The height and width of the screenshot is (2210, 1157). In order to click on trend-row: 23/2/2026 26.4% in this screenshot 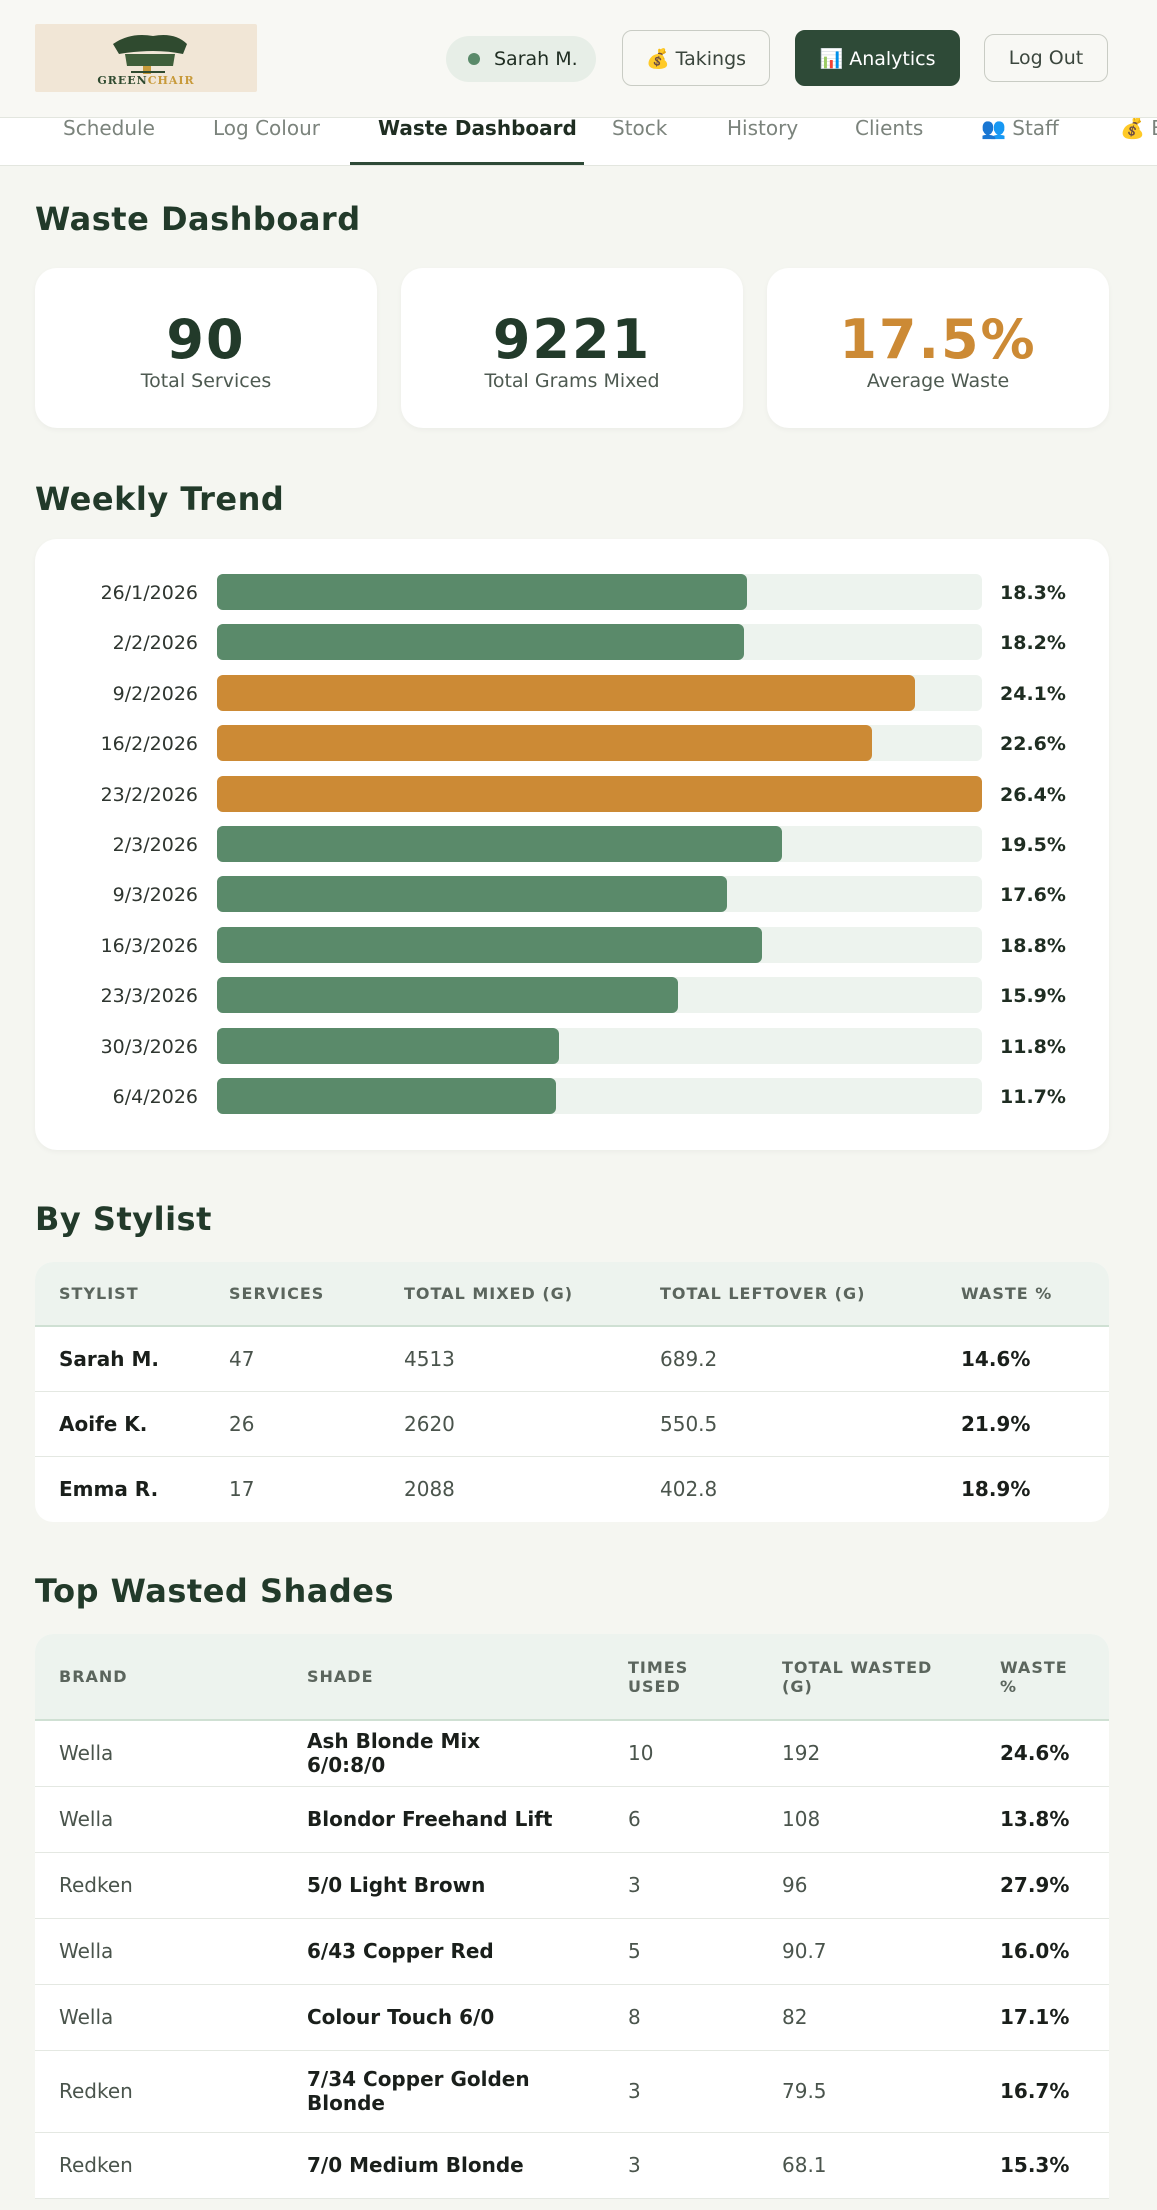, I will do `click(572, 793)`.